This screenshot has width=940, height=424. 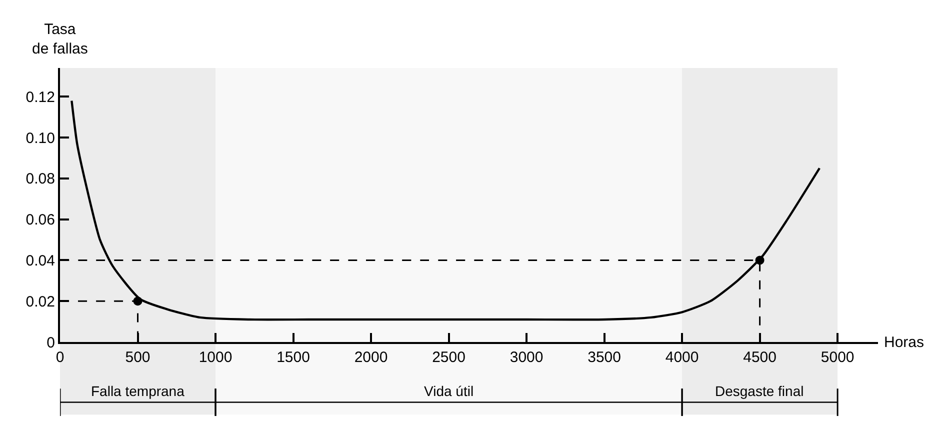 What do you see at coordinates (682, 357) in the screenshot?
I see `x-tick-label: 4000` at bounding box center [682, 357].